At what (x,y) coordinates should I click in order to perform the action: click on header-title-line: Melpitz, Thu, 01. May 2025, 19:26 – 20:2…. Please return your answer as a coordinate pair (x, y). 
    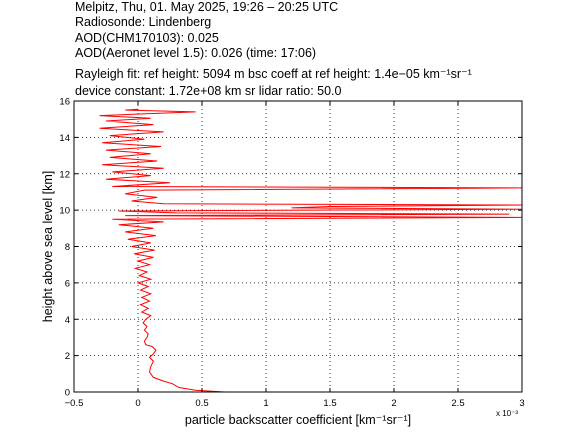
    Looking at the image, I should click on (207, 7).